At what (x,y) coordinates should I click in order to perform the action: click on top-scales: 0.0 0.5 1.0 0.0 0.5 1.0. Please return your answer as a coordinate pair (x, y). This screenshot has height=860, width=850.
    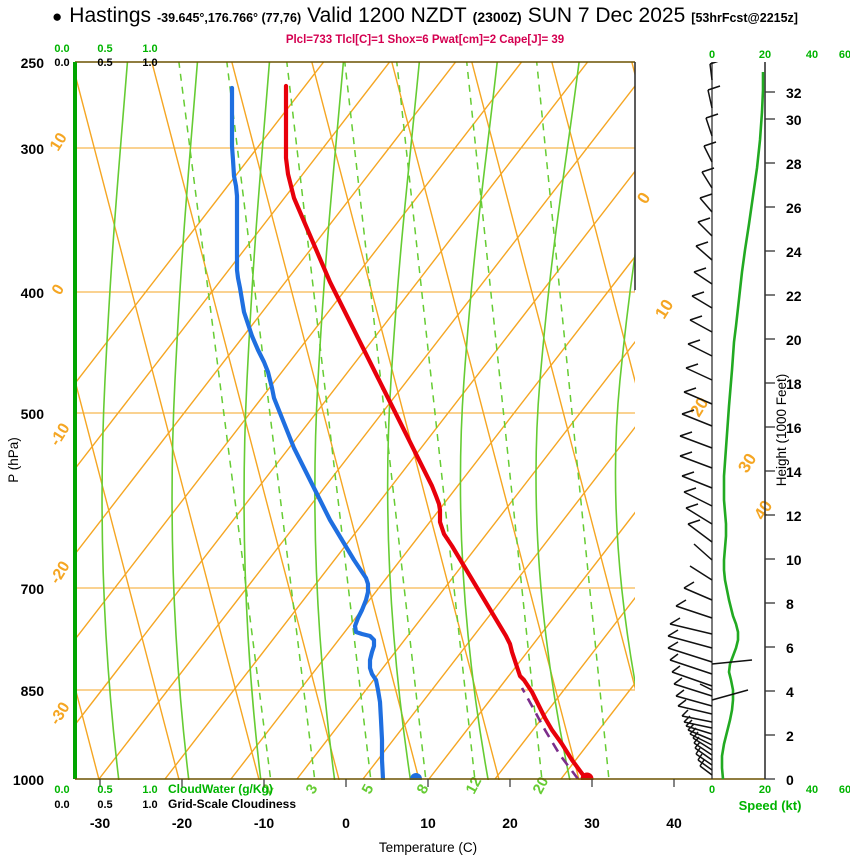
    Looking at the image, I should click on (105, 56).